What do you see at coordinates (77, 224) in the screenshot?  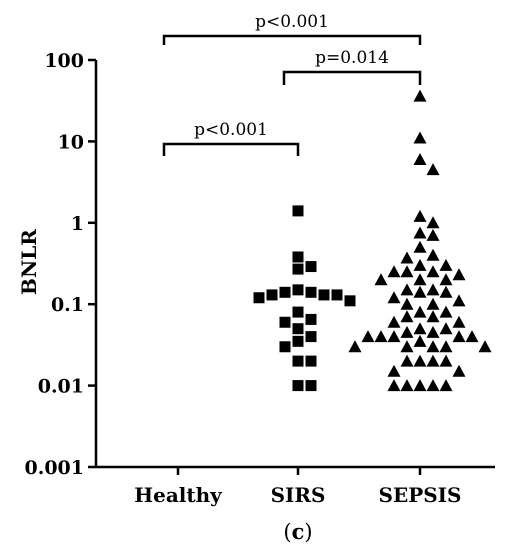 I see `y-tick-label: 1` at bounding box center [77, 224].